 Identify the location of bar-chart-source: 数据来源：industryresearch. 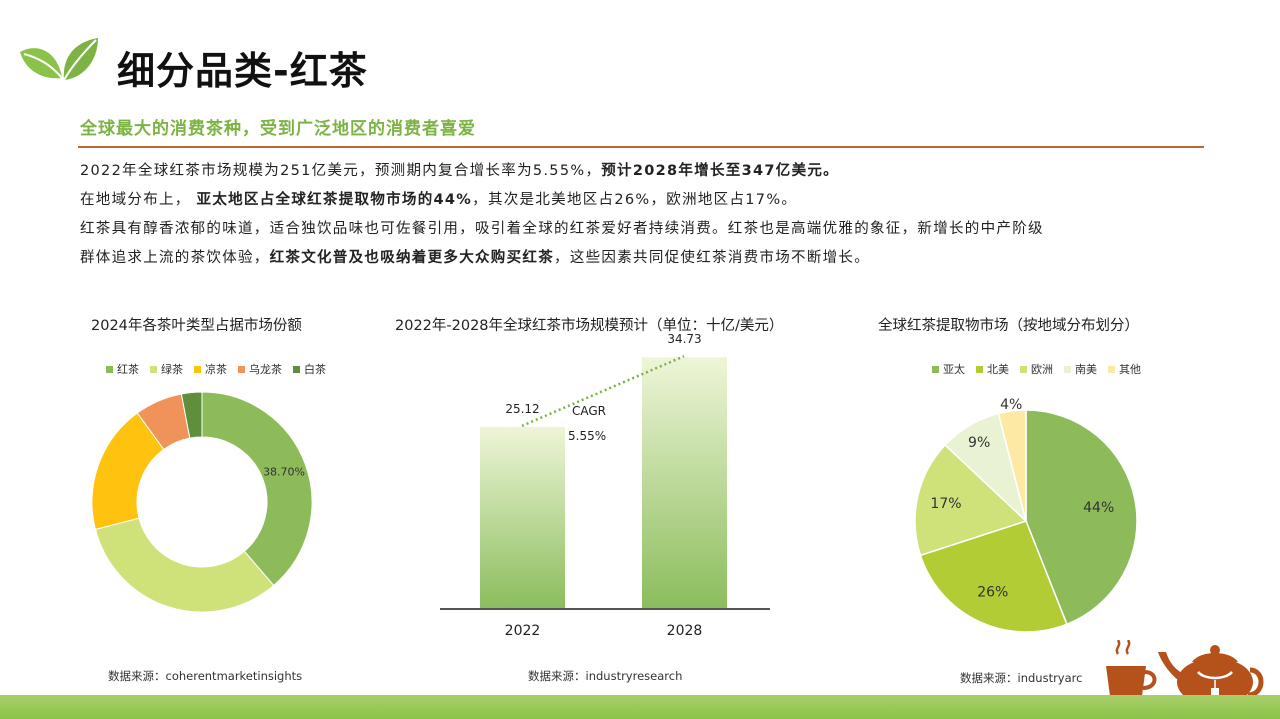
(605, 676).